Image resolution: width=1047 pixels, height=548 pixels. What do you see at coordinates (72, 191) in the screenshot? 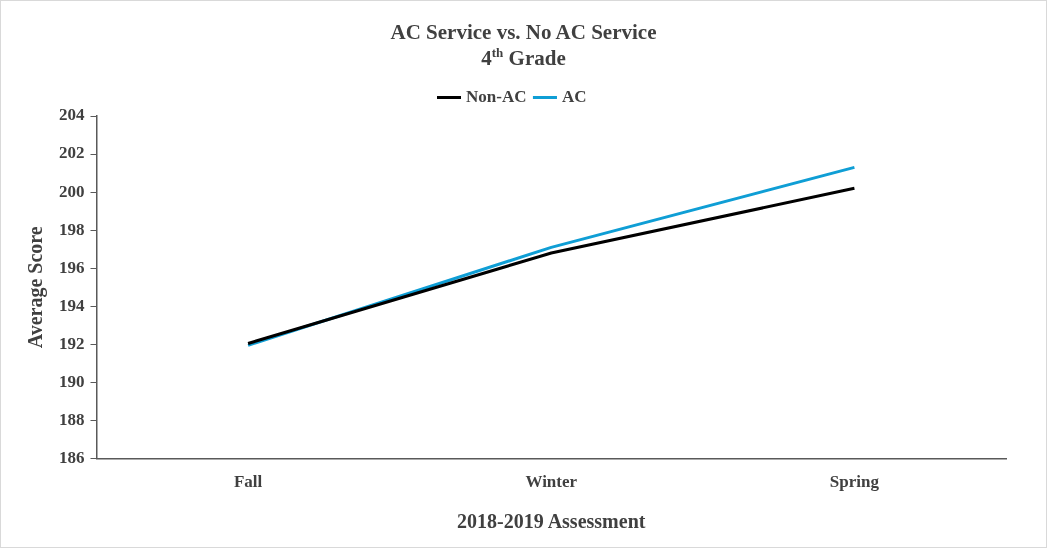
I see `y-tick-label: 200` at bounding box center [72, 191].